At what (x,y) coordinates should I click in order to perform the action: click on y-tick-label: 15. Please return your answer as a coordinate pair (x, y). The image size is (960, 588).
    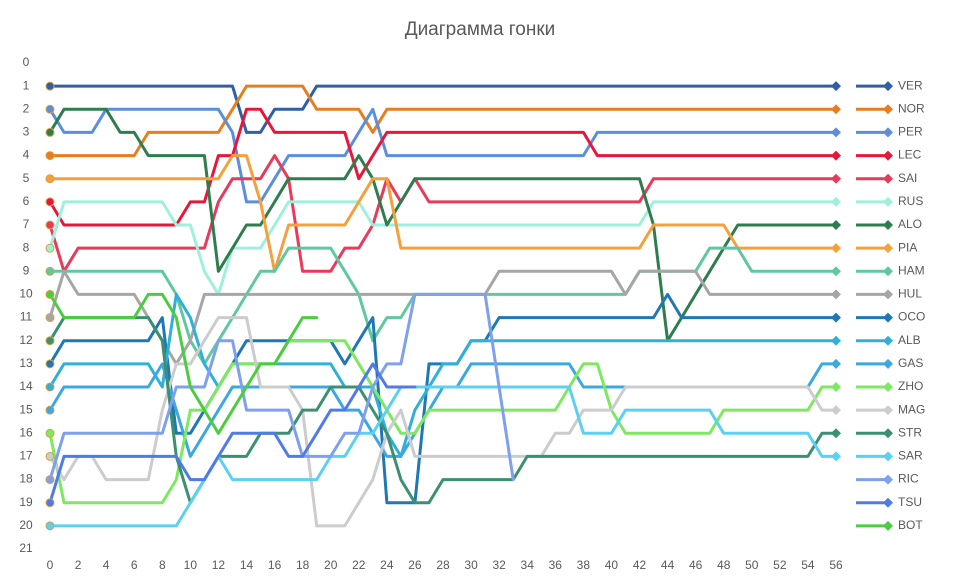
    Looking at the image, I should click on (26, 409).